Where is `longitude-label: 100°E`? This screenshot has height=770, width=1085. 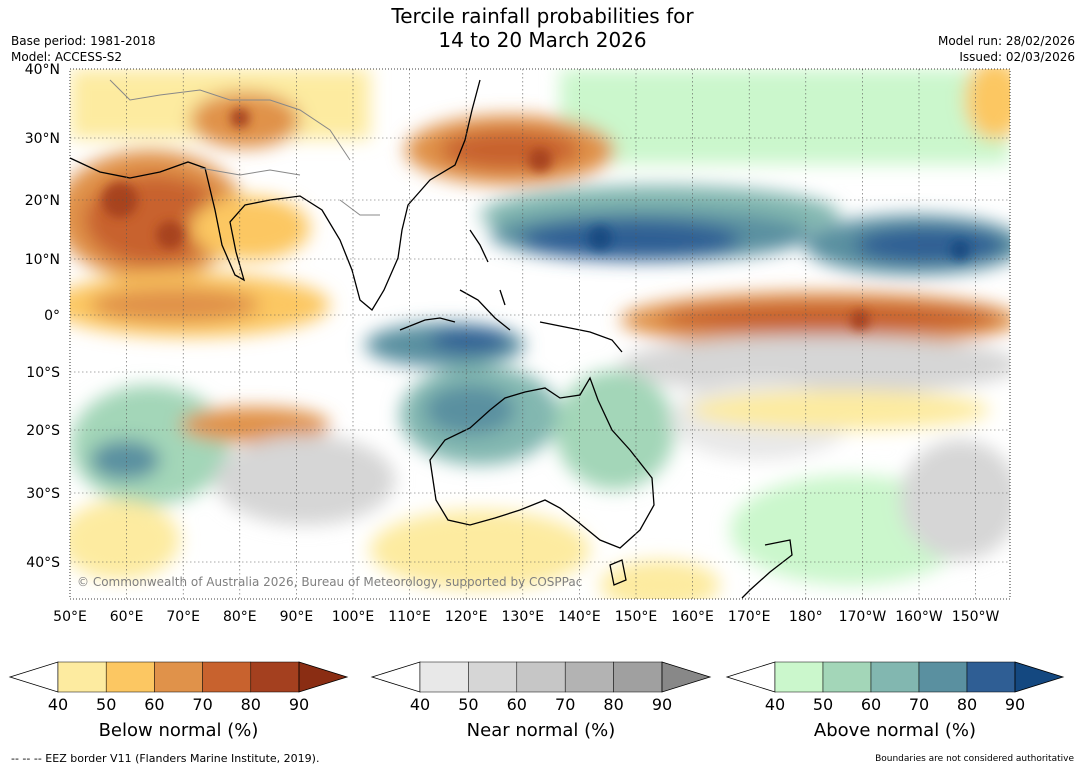 longitude-label: 100°E is located at coordinates (353, 617).